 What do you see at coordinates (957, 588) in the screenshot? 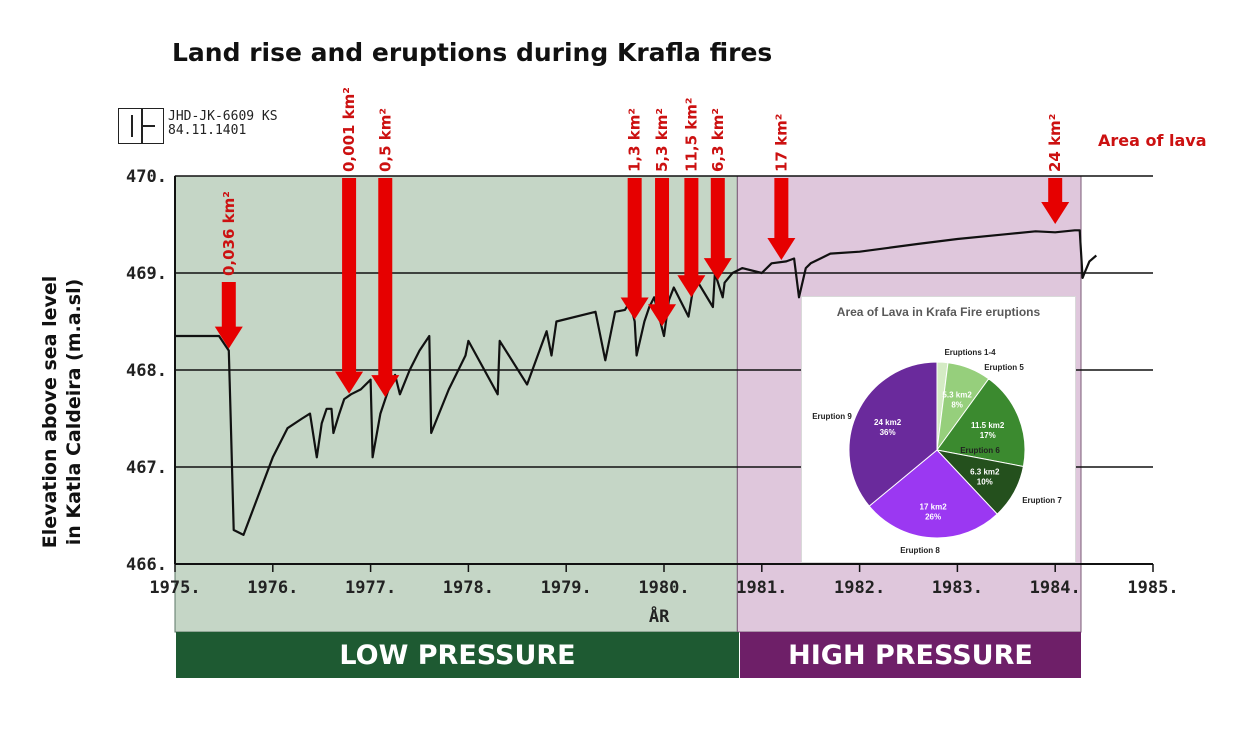
I see `x-tick-label: 1983.` at bounding box center [957, 588].